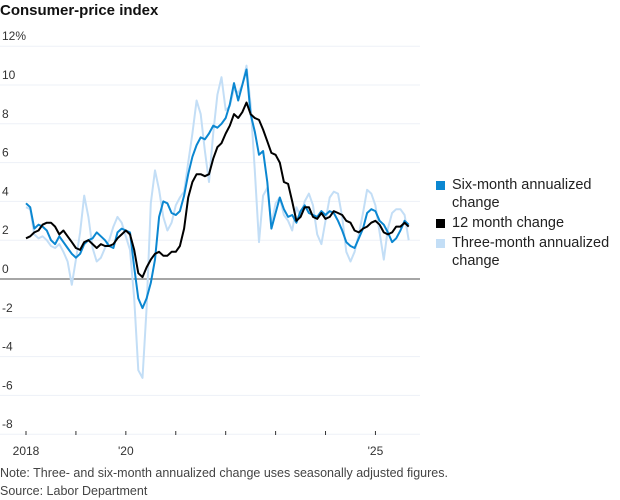 The height and width of the screenshot is (500, 620). Describe the element at coordinates (5, 191) in the screenshot. I see `y-tick-label: 4` at that location.